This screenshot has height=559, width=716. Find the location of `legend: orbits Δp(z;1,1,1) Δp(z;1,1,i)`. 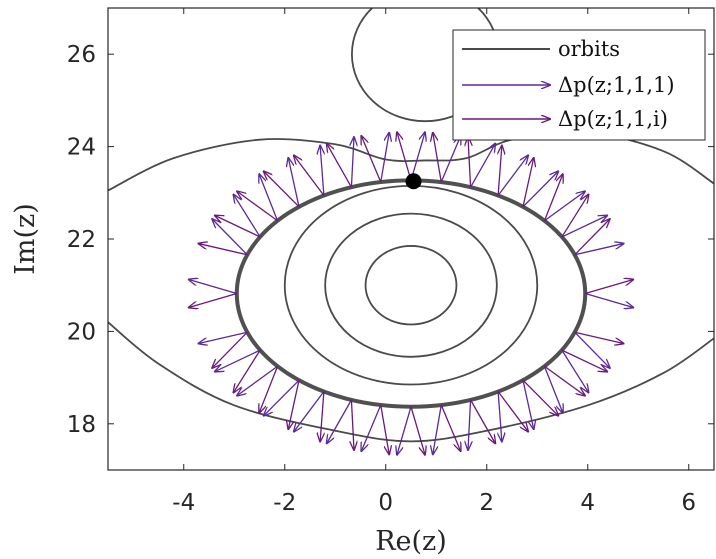

legend: orbits Δp(z;1,1,1) Δp(z;1,1,i) is located at coordinates (579, 85).